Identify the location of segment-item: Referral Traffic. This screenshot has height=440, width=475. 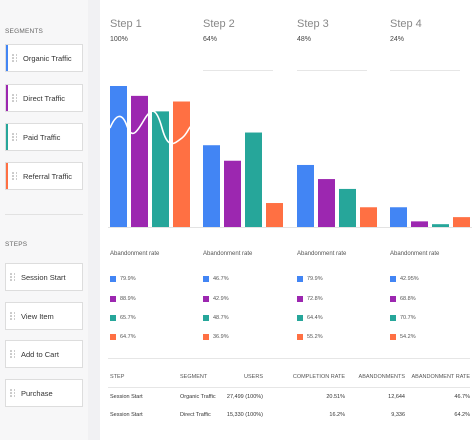
(44, 176).